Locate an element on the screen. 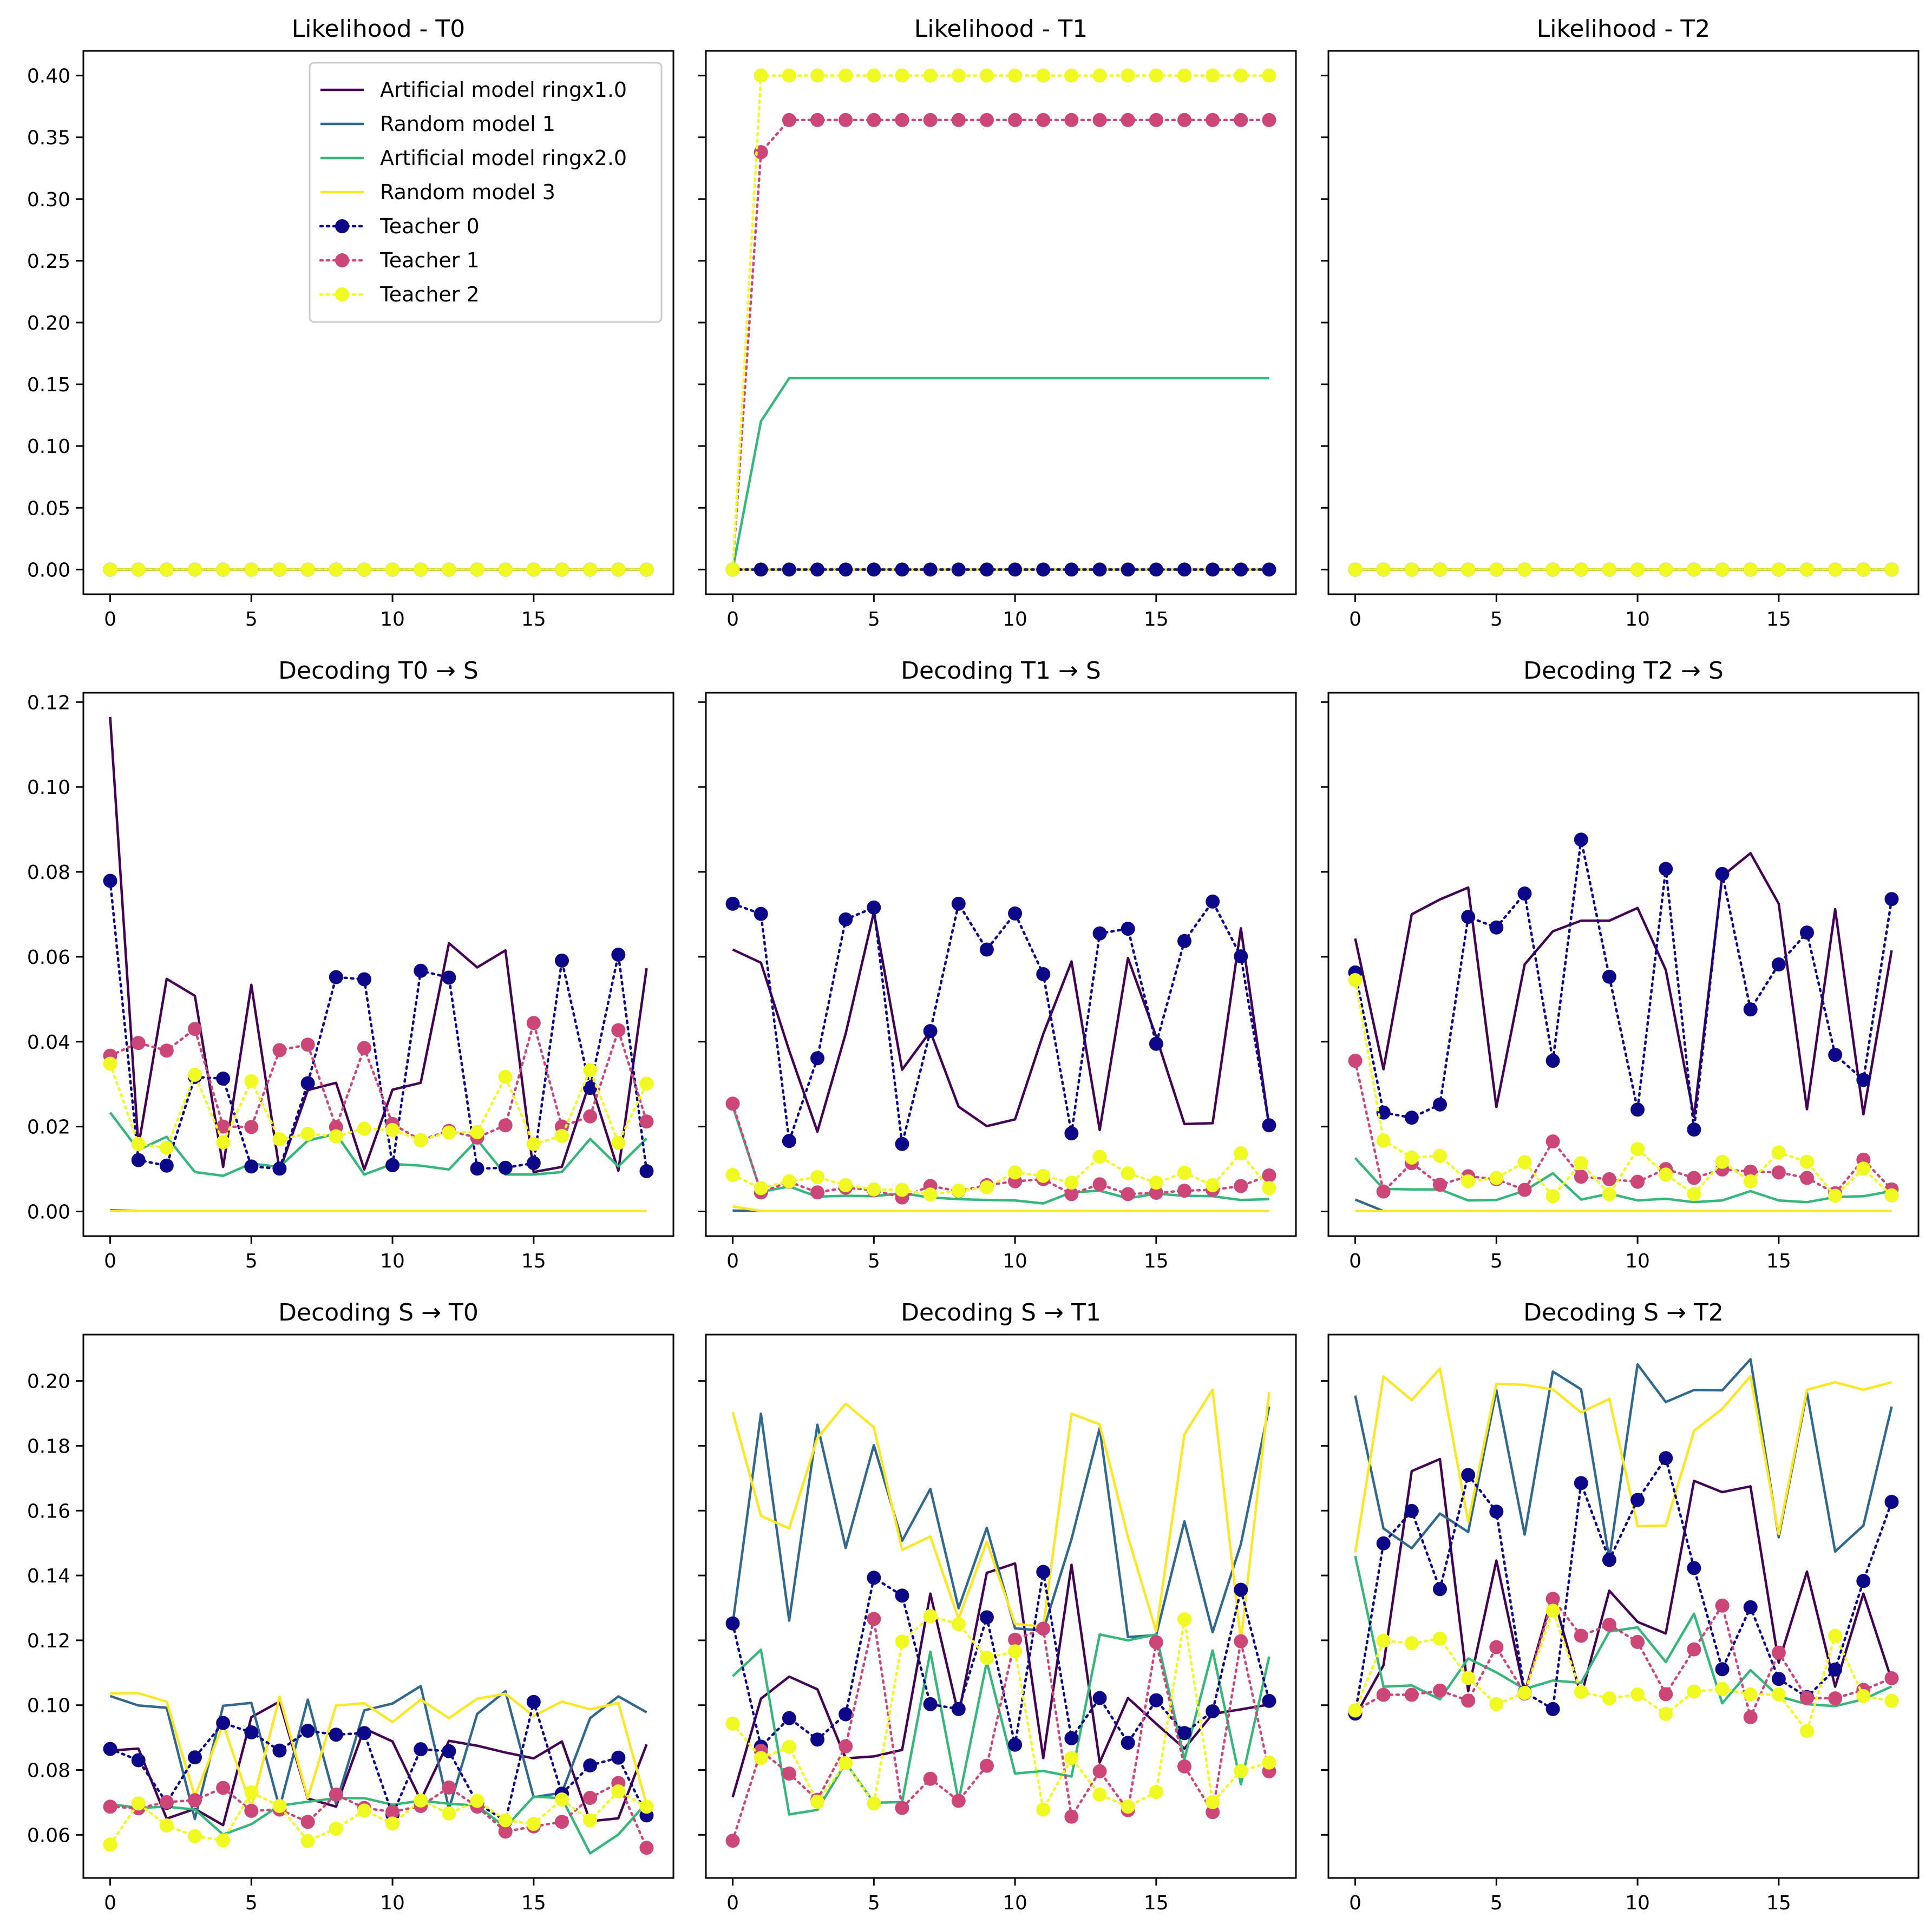 The width and height of the screenshot is (1932, 1931). legend-label: Teacher 1 is located at coordinates (429, 260).